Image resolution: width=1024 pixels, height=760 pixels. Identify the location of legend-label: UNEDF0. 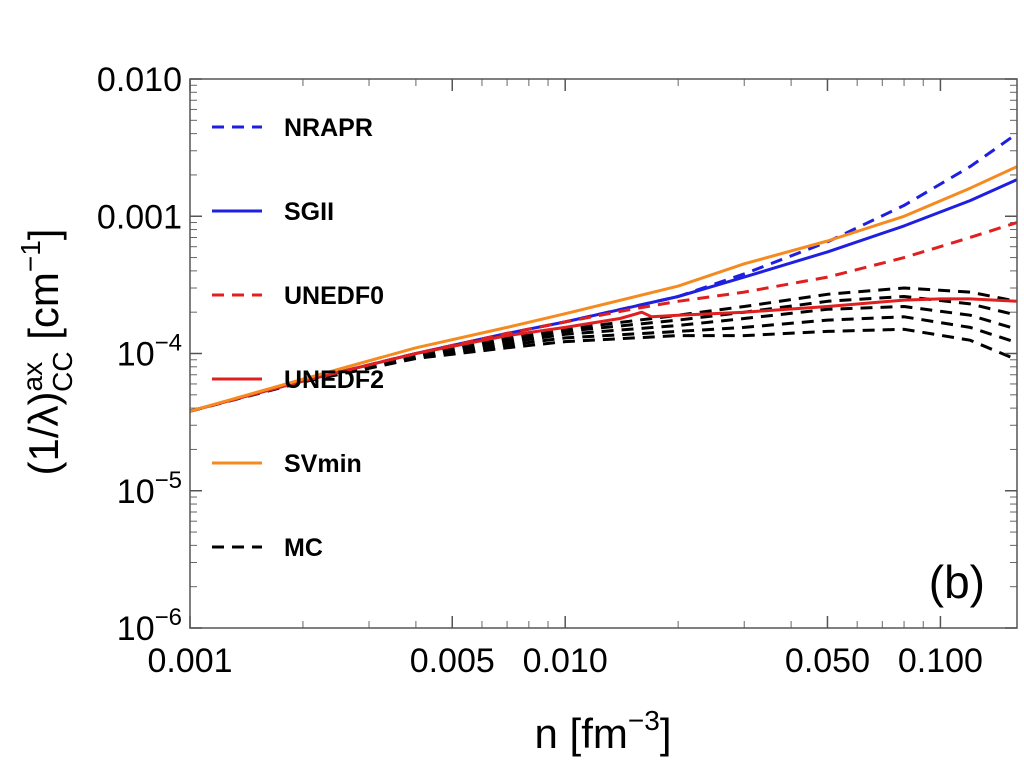
(334, 296).